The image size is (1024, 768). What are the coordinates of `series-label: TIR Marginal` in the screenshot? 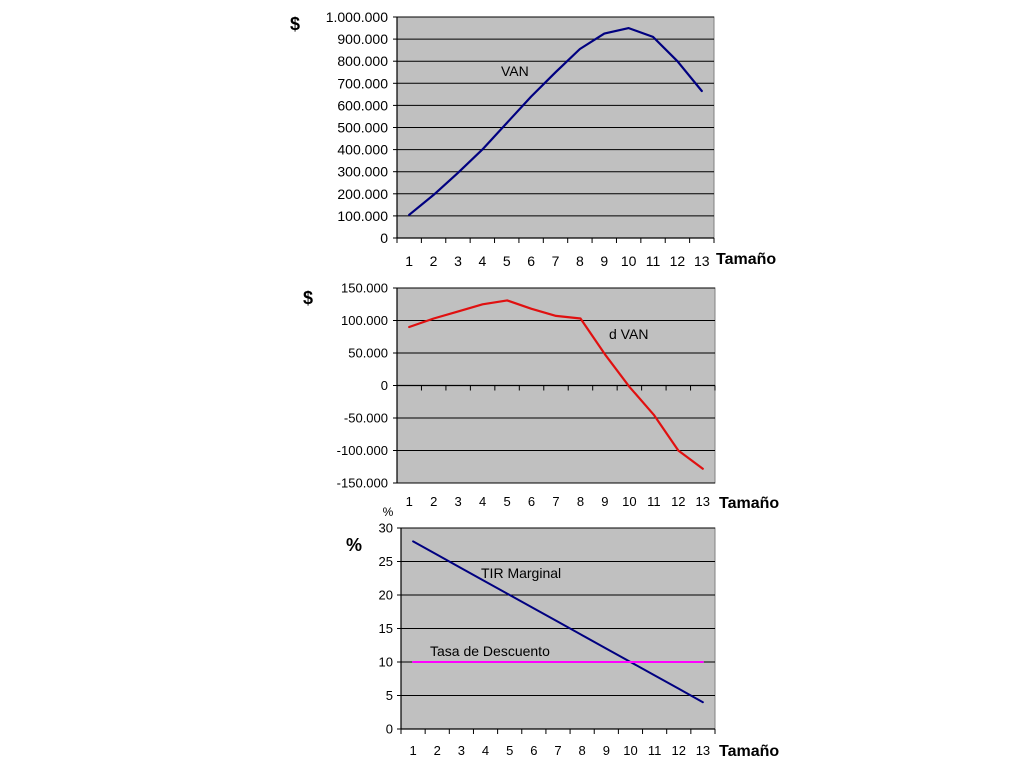 It's located at (521, 573).